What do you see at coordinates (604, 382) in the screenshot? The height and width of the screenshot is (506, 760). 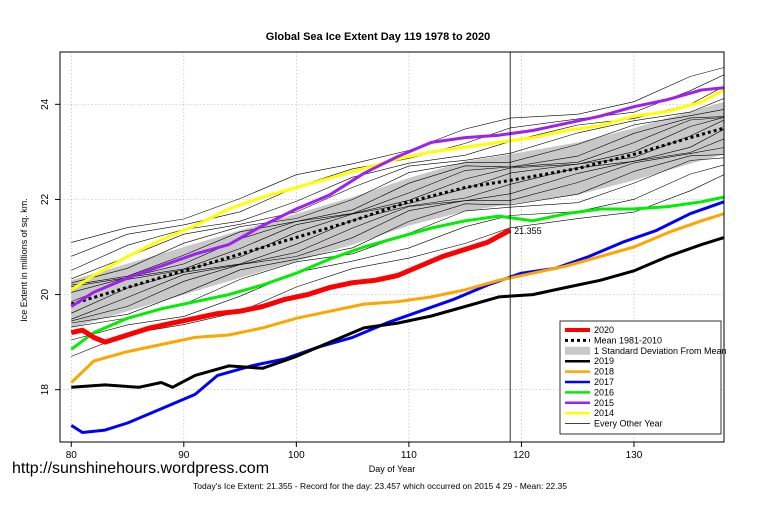 I see `legend-label: 2017` at bounding box center [604, 382].